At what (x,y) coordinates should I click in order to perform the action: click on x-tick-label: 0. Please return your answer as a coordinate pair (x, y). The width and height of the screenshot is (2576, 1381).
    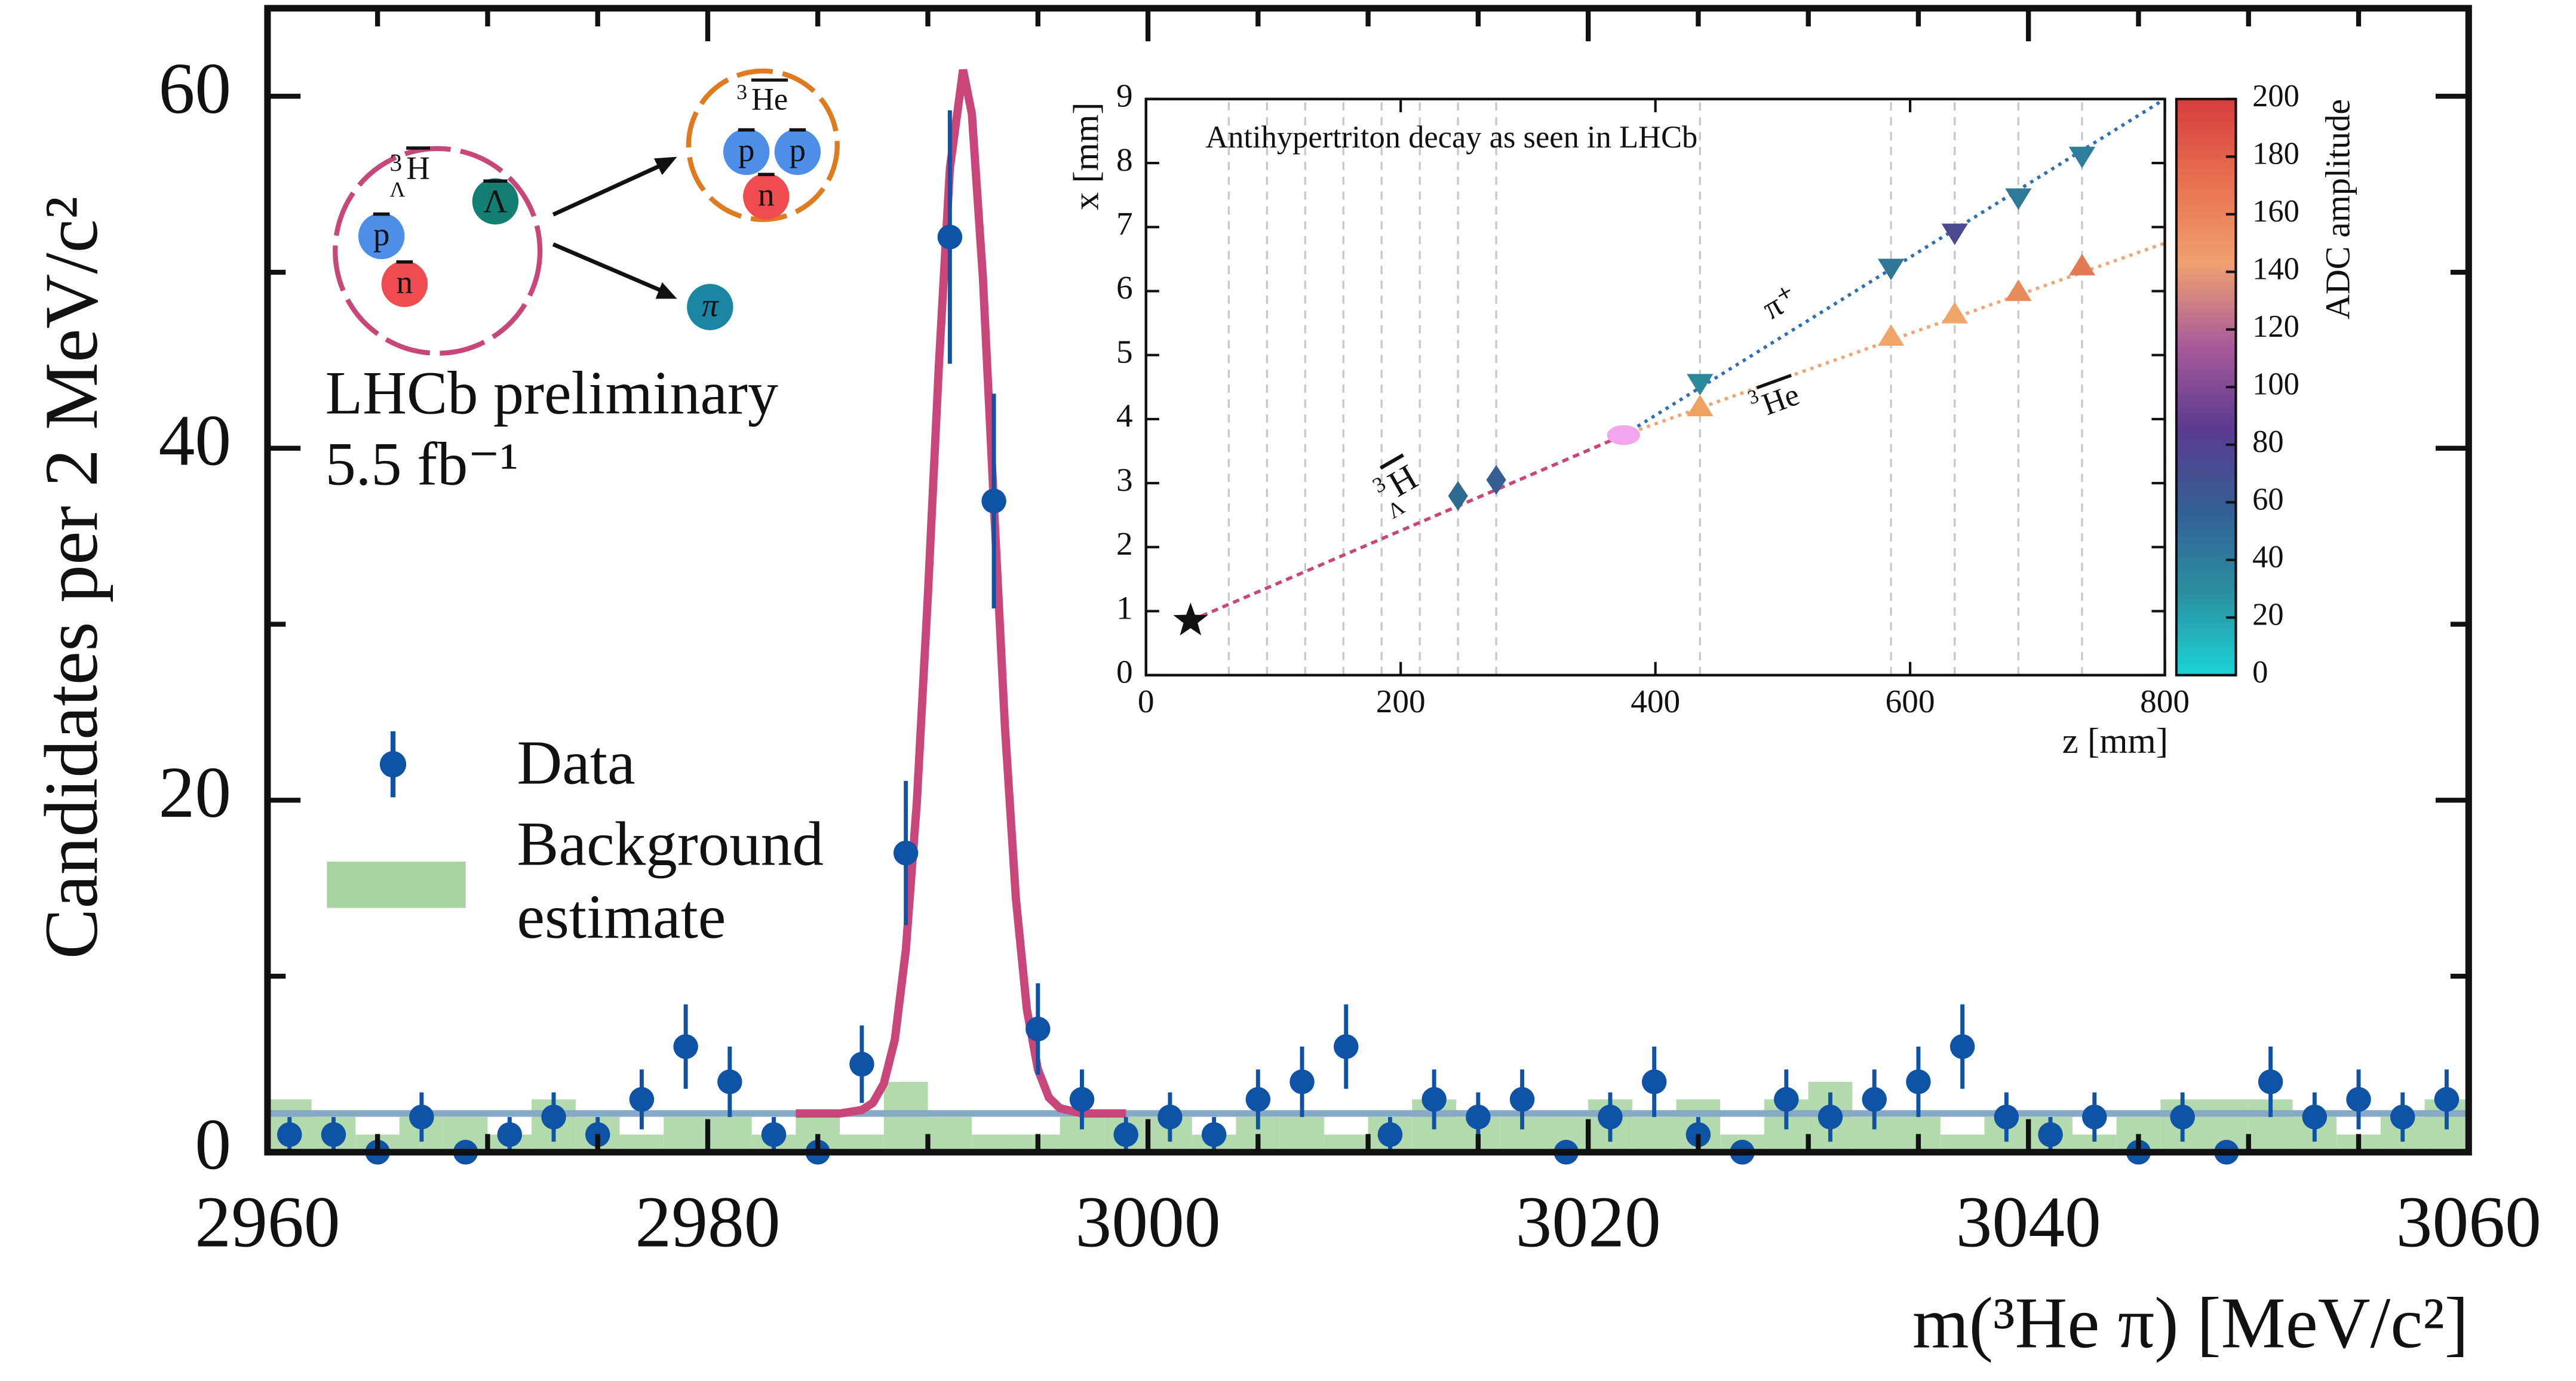
    Looking at the image, I should click on (1146, 701).